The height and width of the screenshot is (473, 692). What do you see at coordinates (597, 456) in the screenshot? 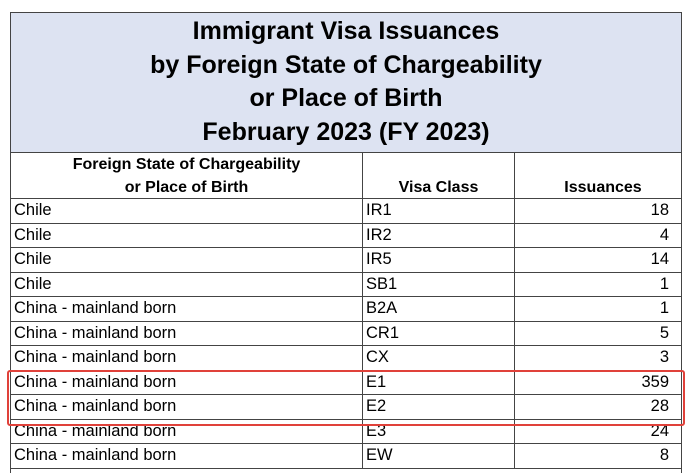
I see `cell-issuances: 8` at bounding box center [597, 456].